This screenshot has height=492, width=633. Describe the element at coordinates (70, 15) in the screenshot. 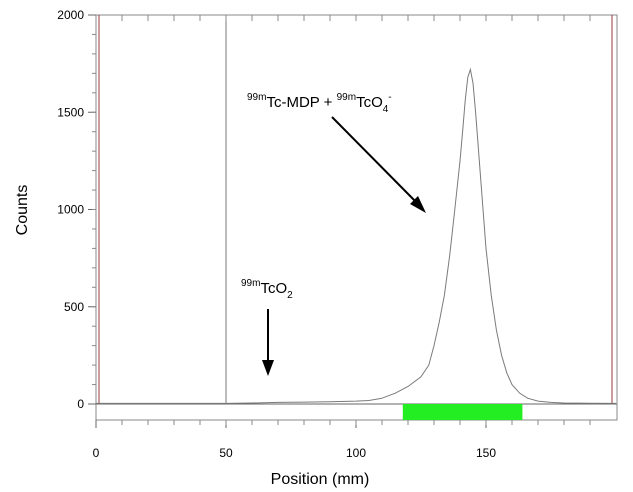

I see `y-tick-label: 2000` at that location.